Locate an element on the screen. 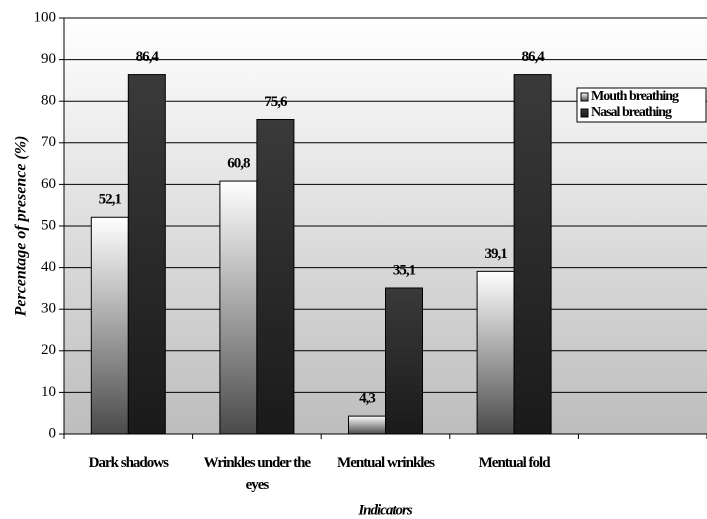 The image size is (707, 519). legend-label: Nasal breathing is located at coordinates (631, 112).